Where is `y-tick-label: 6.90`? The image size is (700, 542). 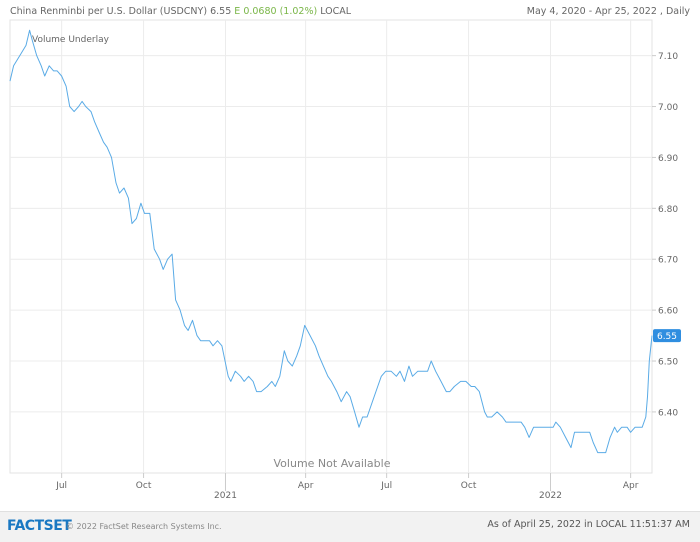
y-tick-label: 6.90 is located at coordinates (668, 159).